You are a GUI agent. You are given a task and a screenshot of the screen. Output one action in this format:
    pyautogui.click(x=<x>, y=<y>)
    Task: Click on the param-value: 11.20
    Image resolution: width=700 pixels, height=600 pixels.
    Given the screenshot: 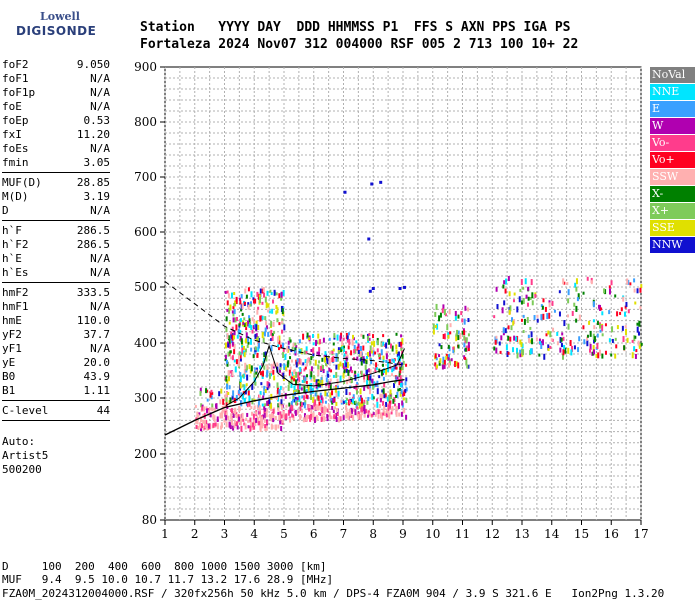 What is the action you would take?
    pyautogui.click(x=93, y=134)
    